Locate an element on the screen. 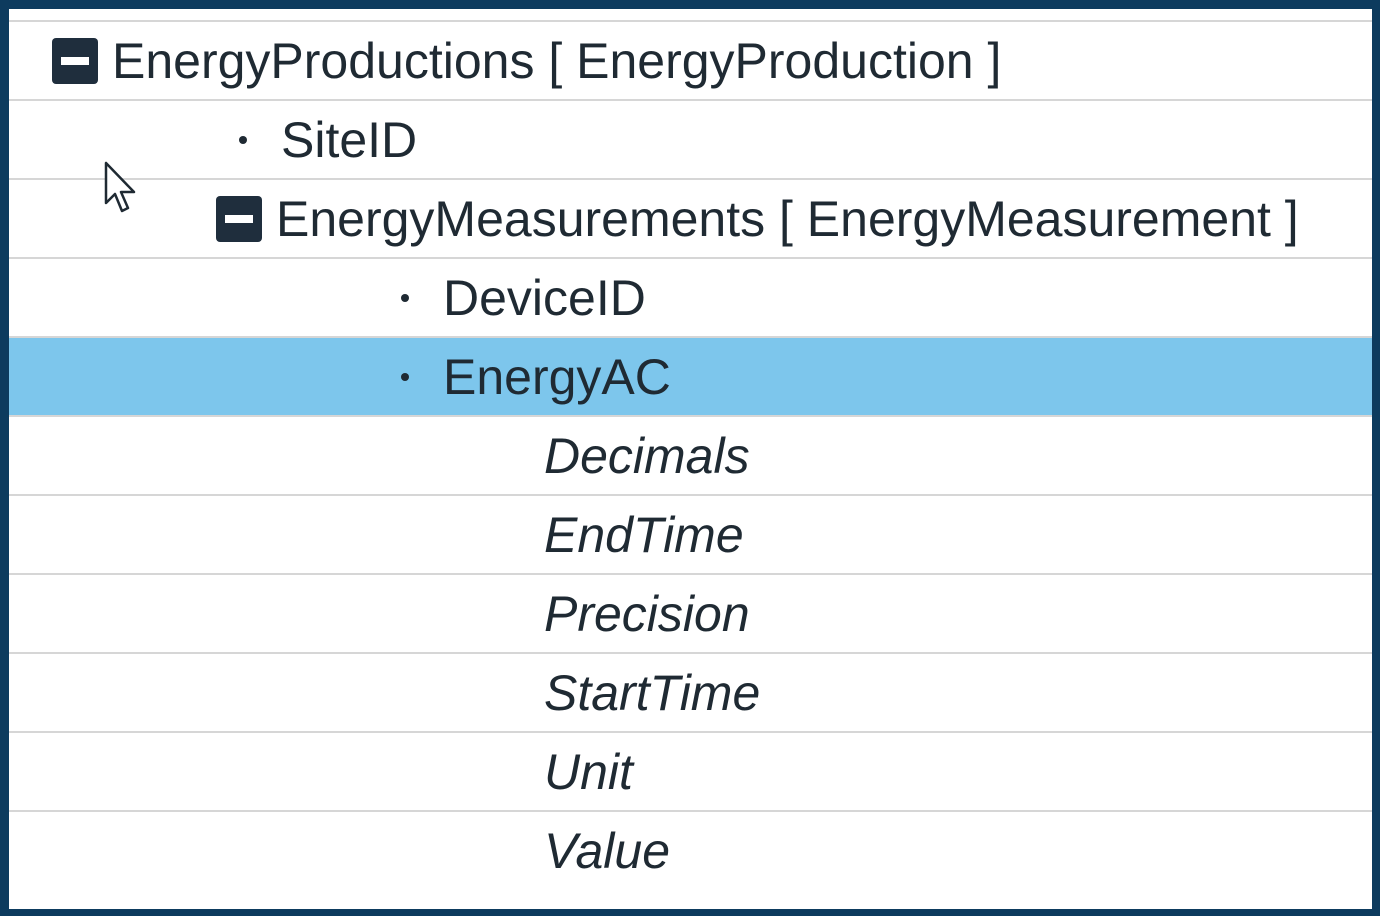 This screenshot has width=1380, height=916. attribute-label: Value is located at coordinates (607, 851).